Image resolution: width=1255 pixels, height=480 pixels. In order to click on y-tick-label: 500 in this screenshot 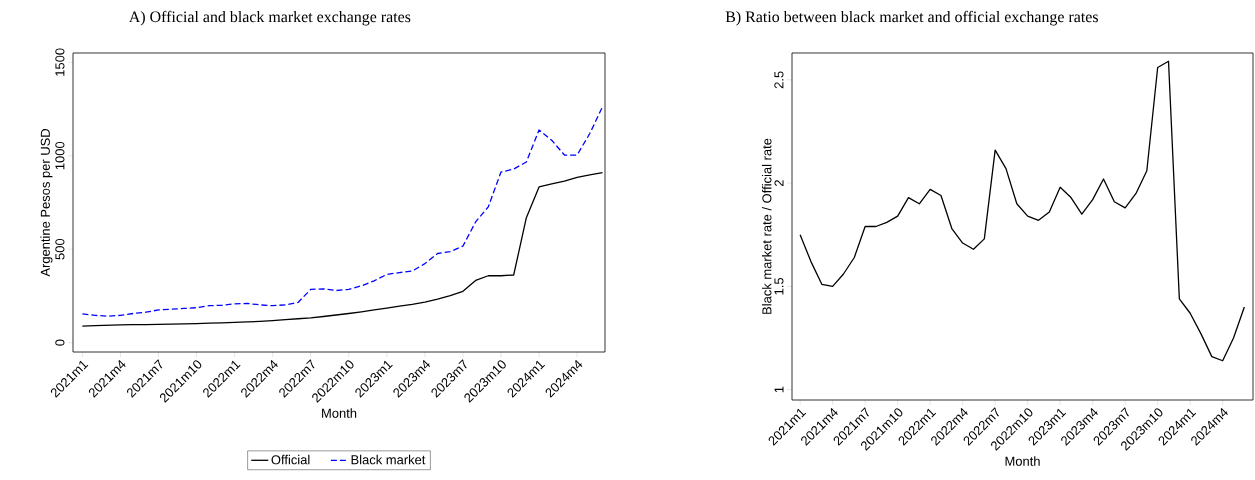, I will do `click(60, 249)`.